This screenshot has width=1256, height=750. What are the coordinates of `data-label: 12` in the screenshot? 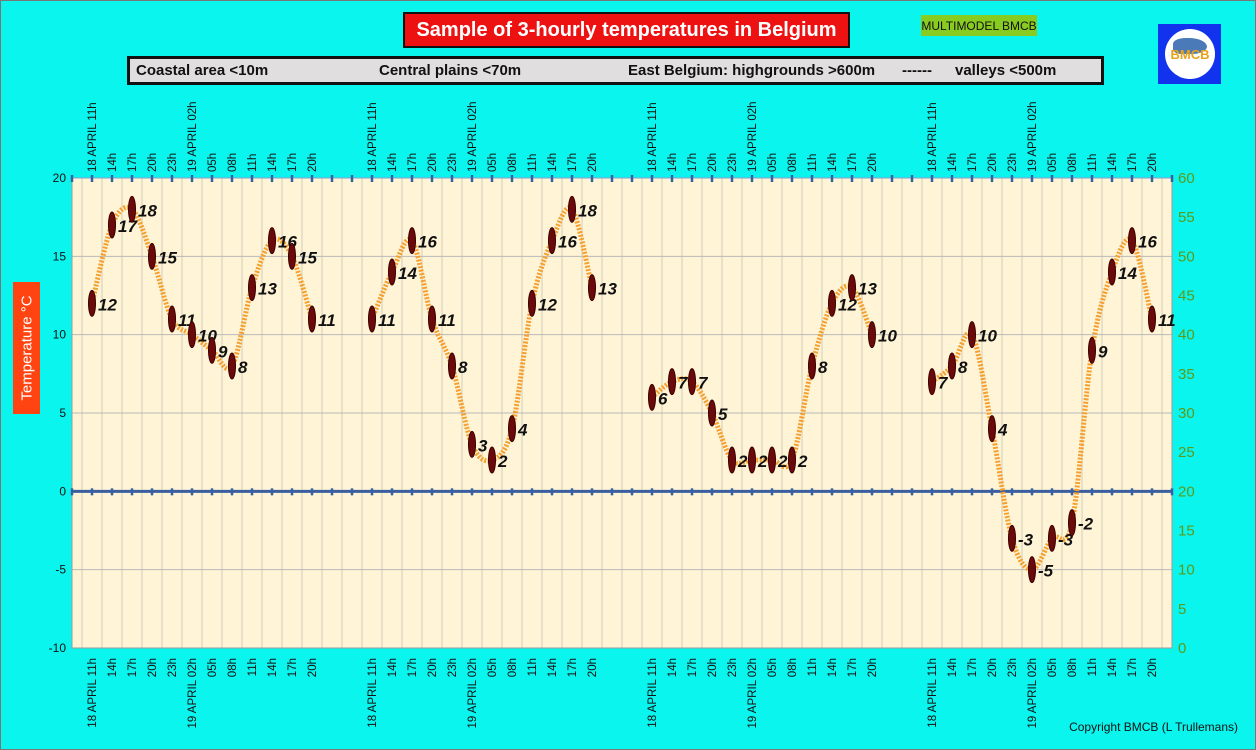 It's located at (547, 304).